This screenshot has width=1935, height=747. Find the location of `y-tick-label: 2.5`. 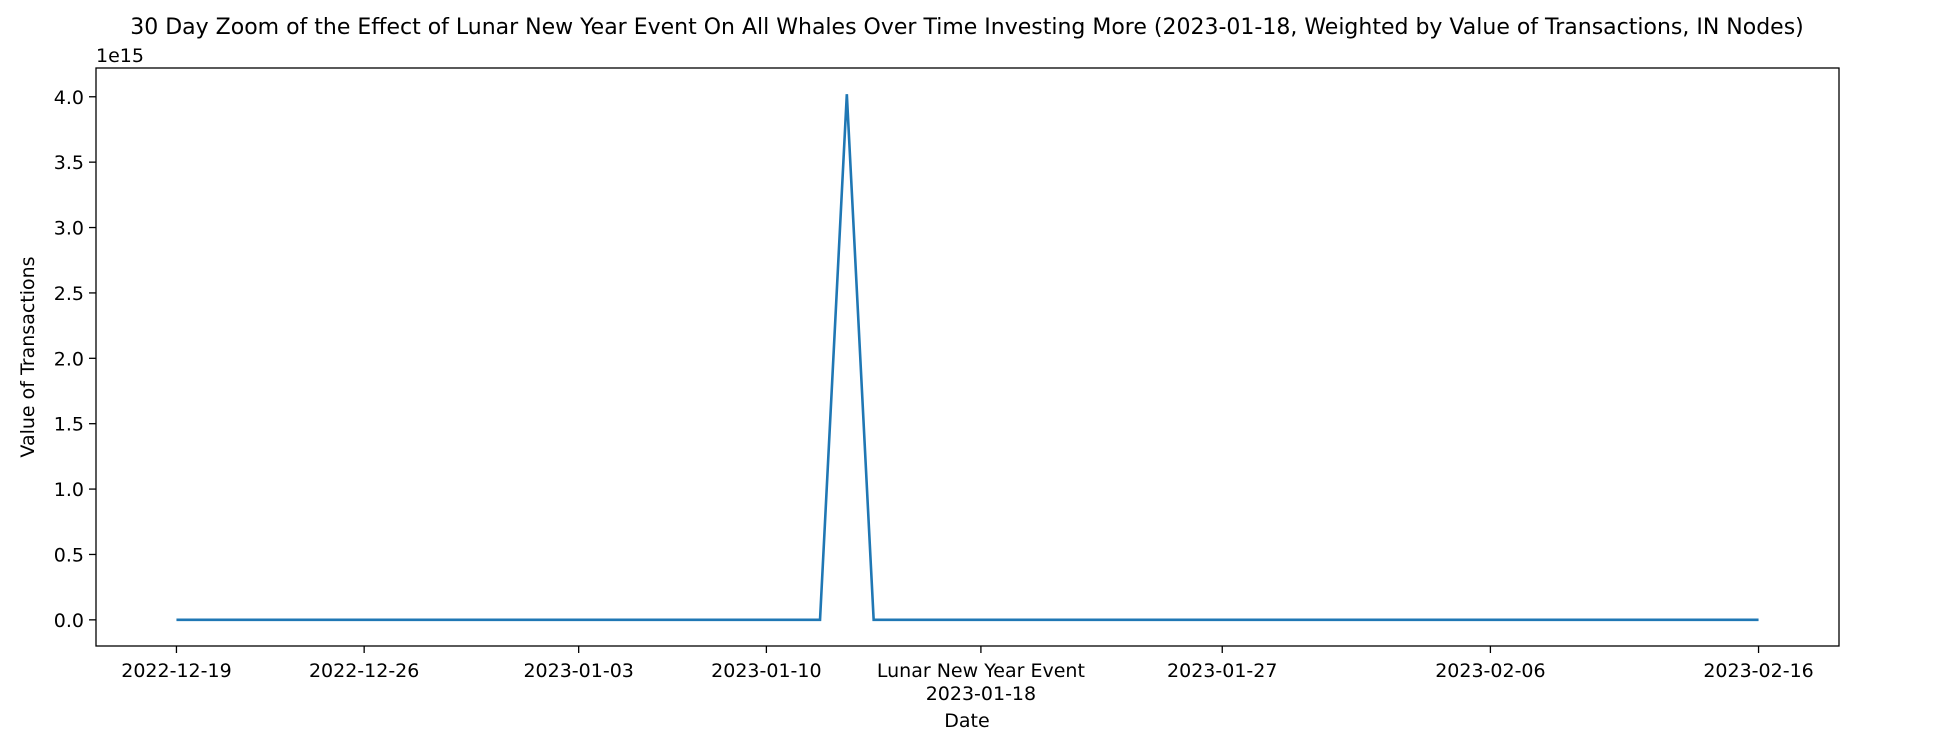

y-tick-label: 2.5 is located at coordinates (69, 294).